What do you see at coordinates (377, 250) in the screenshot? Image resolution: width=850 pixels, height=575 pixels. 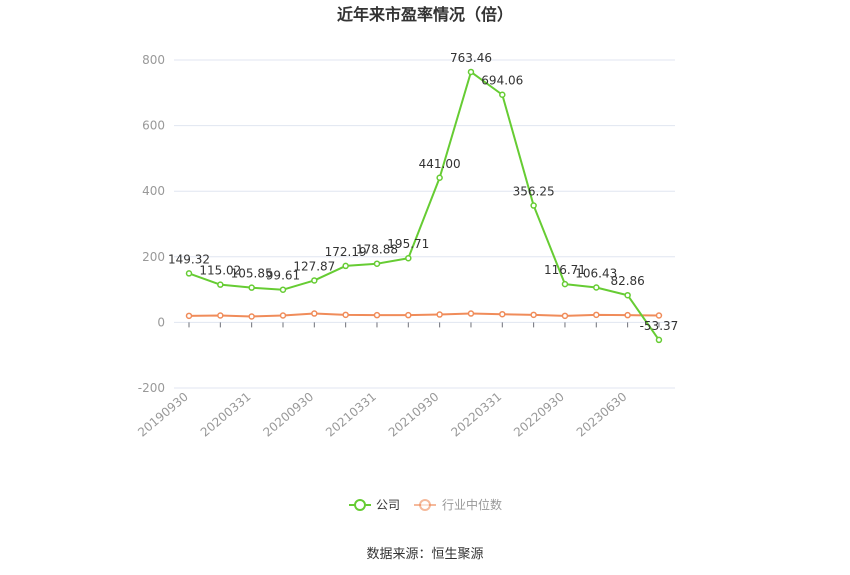 I see `data-label: 178.88` at bounding box center [377, 250].